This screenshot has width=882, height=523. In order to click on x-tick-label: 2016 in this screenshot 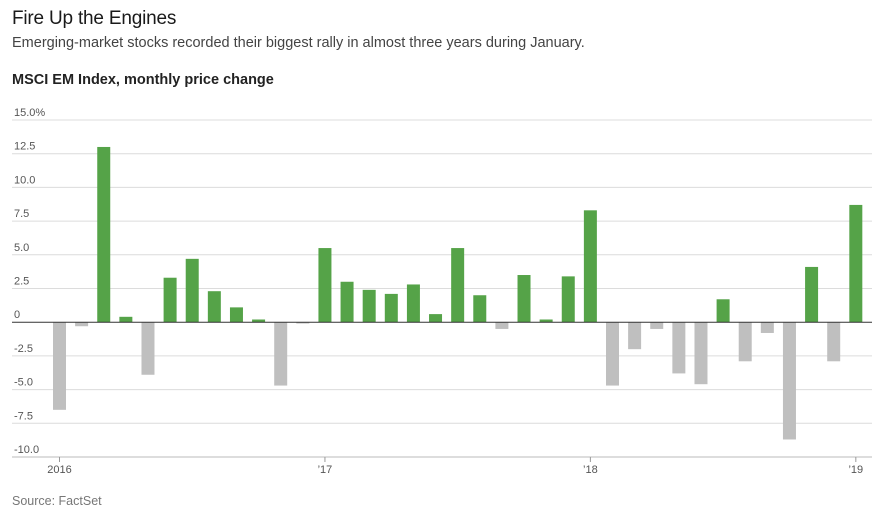, I will do `click(59, 470)`.